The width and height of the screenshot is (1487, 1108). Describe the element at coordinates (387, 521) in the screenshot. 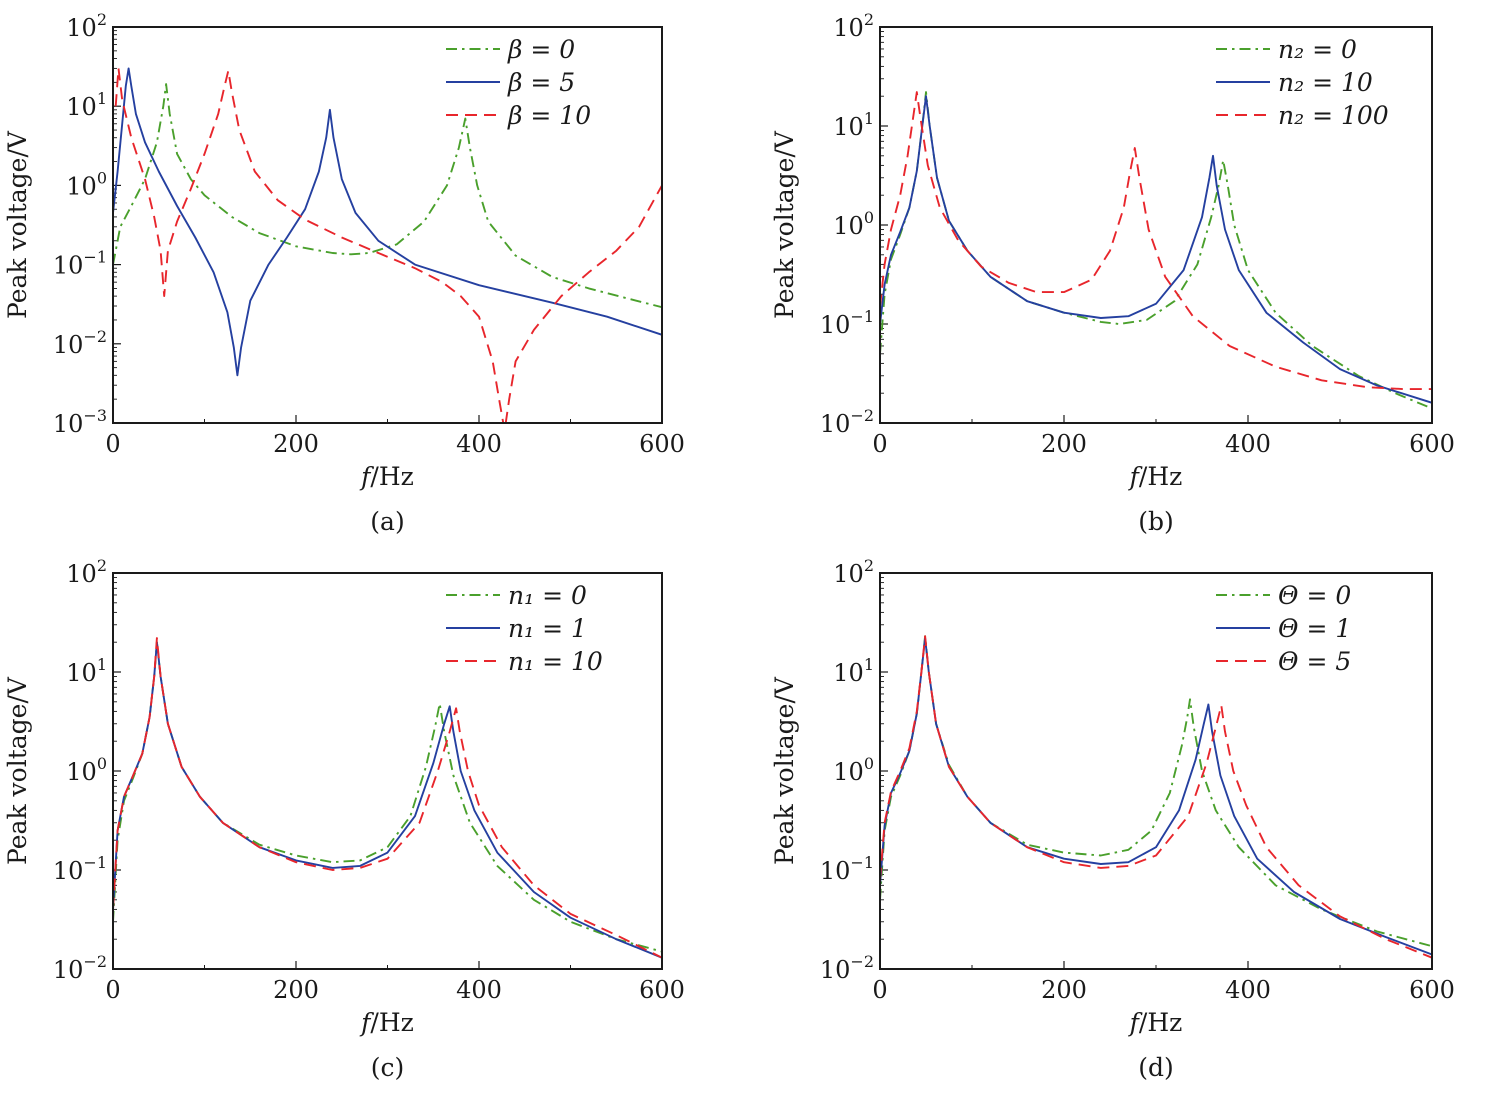

I see `panel-caption: (a)` at that location.